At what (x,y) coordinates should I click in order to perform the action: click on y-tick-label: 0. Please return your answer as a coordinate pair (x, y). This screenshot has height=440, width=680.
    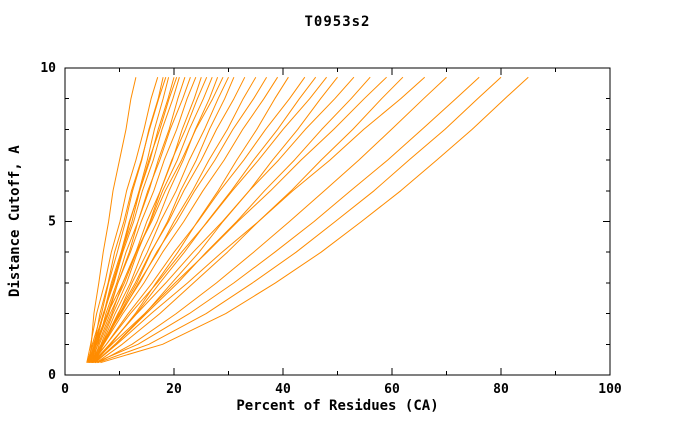
    Looking at the image, I should click on (52, 375).